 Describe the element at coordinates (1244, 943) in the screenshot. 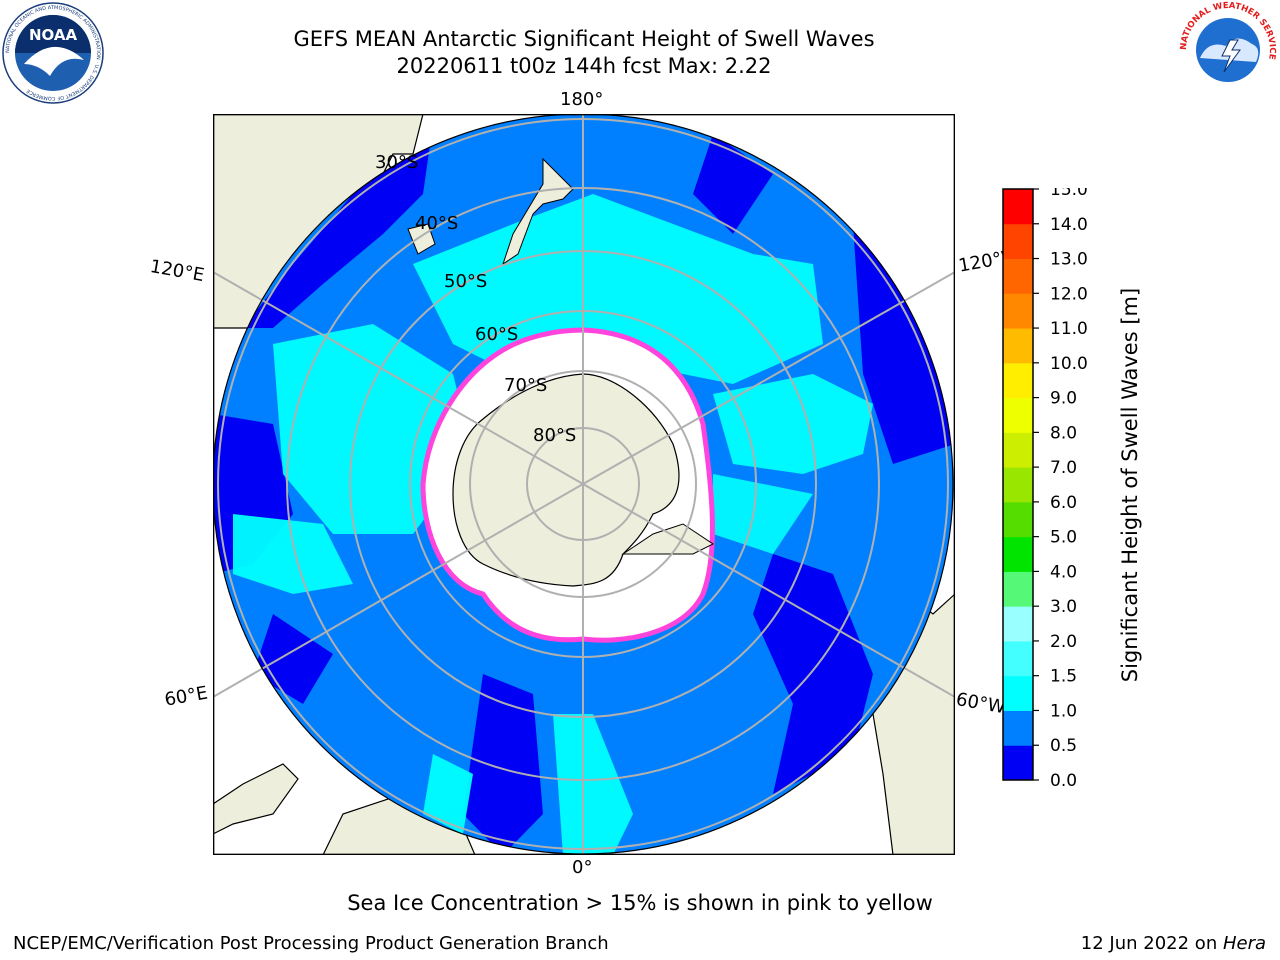

I see `footer-machine: Hera` at that location.